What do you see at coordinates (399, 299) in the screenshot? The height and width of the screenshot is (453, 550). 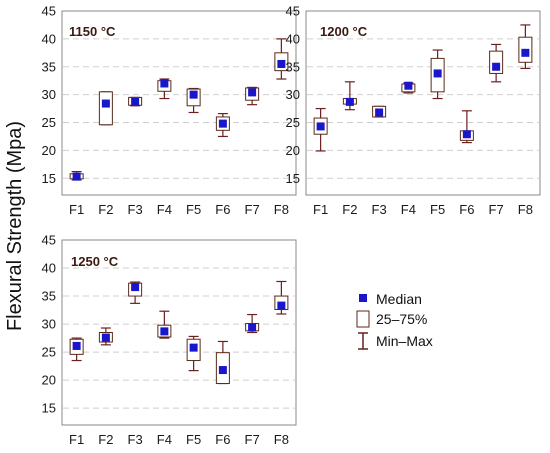 I see `legend-median-label: Median` at bounding box center [399, 299].